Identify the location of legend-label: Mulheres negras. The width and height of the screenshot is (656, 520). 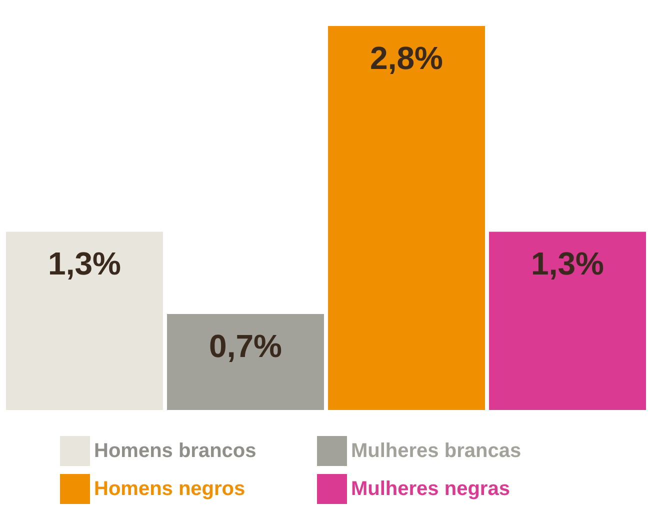
(430, 489).